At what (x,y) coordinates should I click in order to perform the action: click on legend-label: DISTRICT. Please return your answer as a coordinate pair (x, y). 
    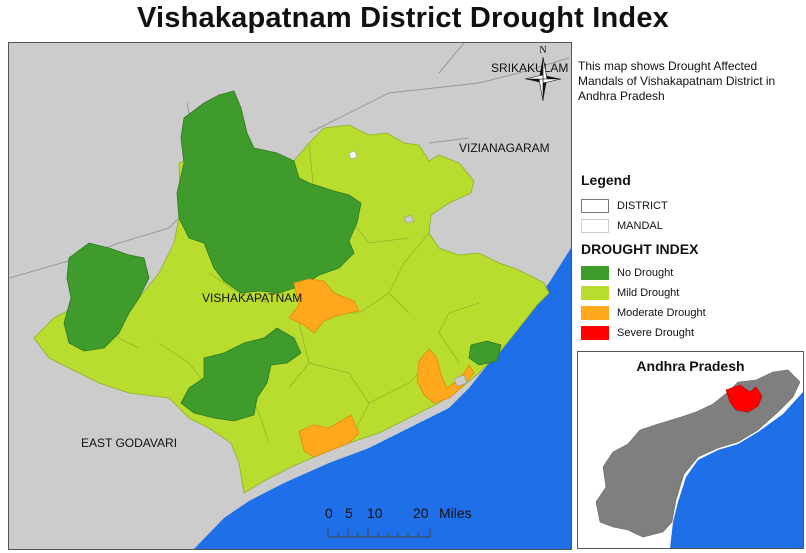
    Looking at the image, I should click on (642, 206).